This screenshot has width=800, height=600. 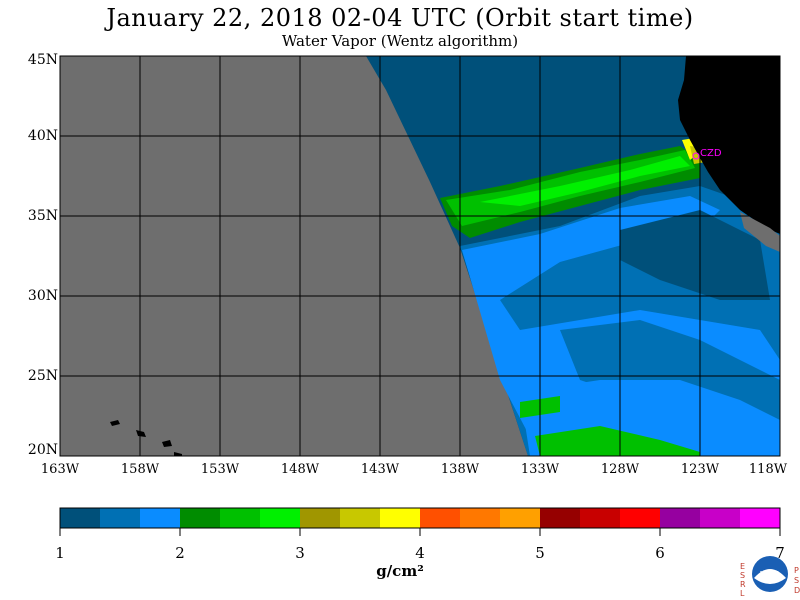 I want to click on map-subtitle: Water Vapor (Wentz algorithm), so click(x=400, y=41).